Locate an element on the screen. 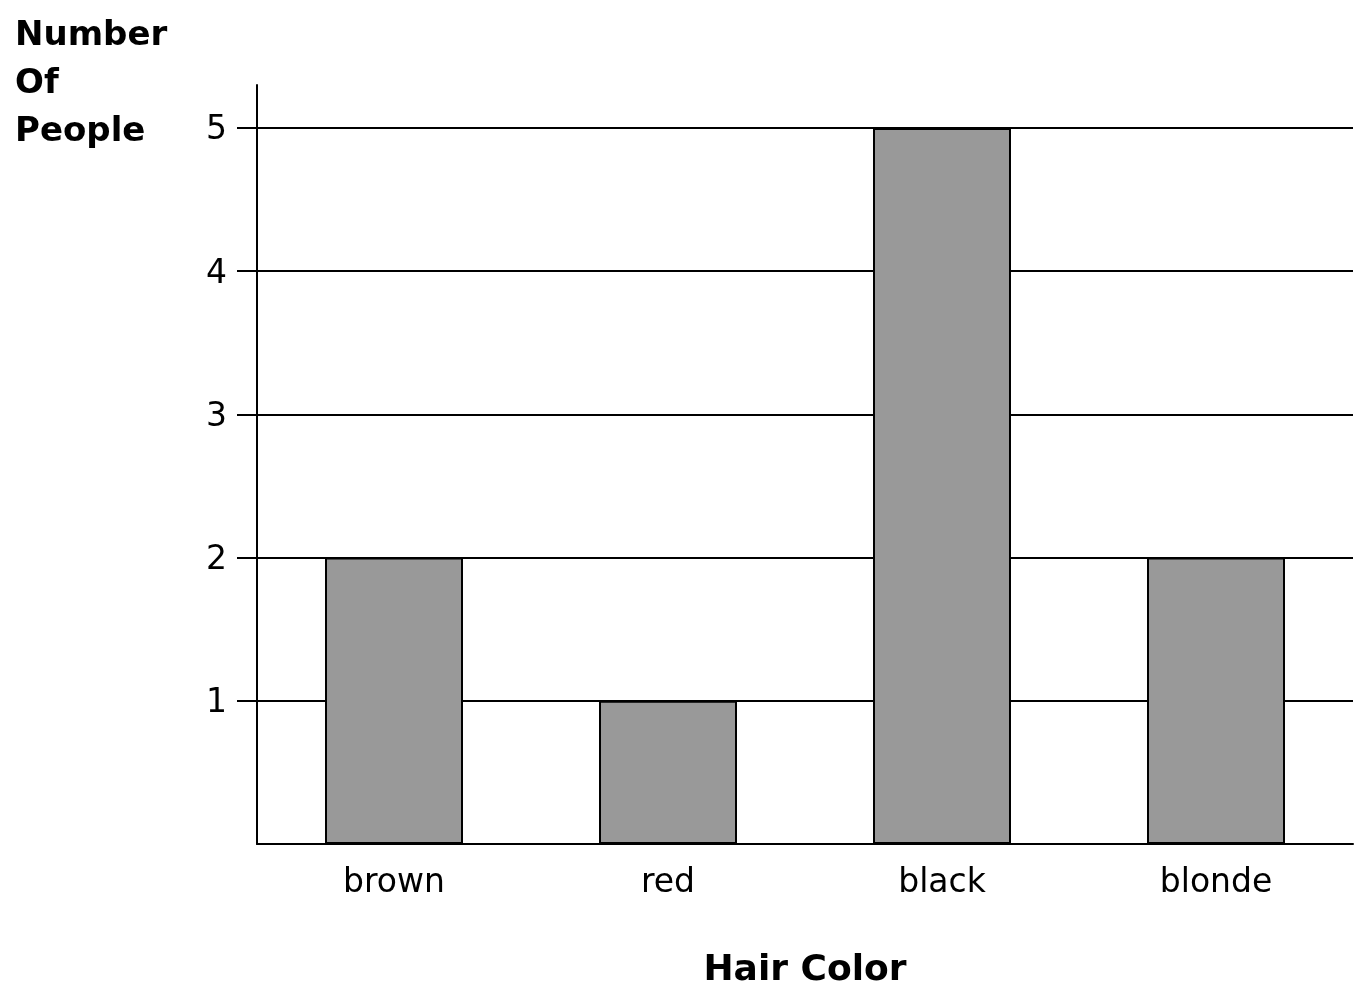 The width and height of the screenshot is (1356, 990). x-tick-label: red is located at coordinates (668, 880).